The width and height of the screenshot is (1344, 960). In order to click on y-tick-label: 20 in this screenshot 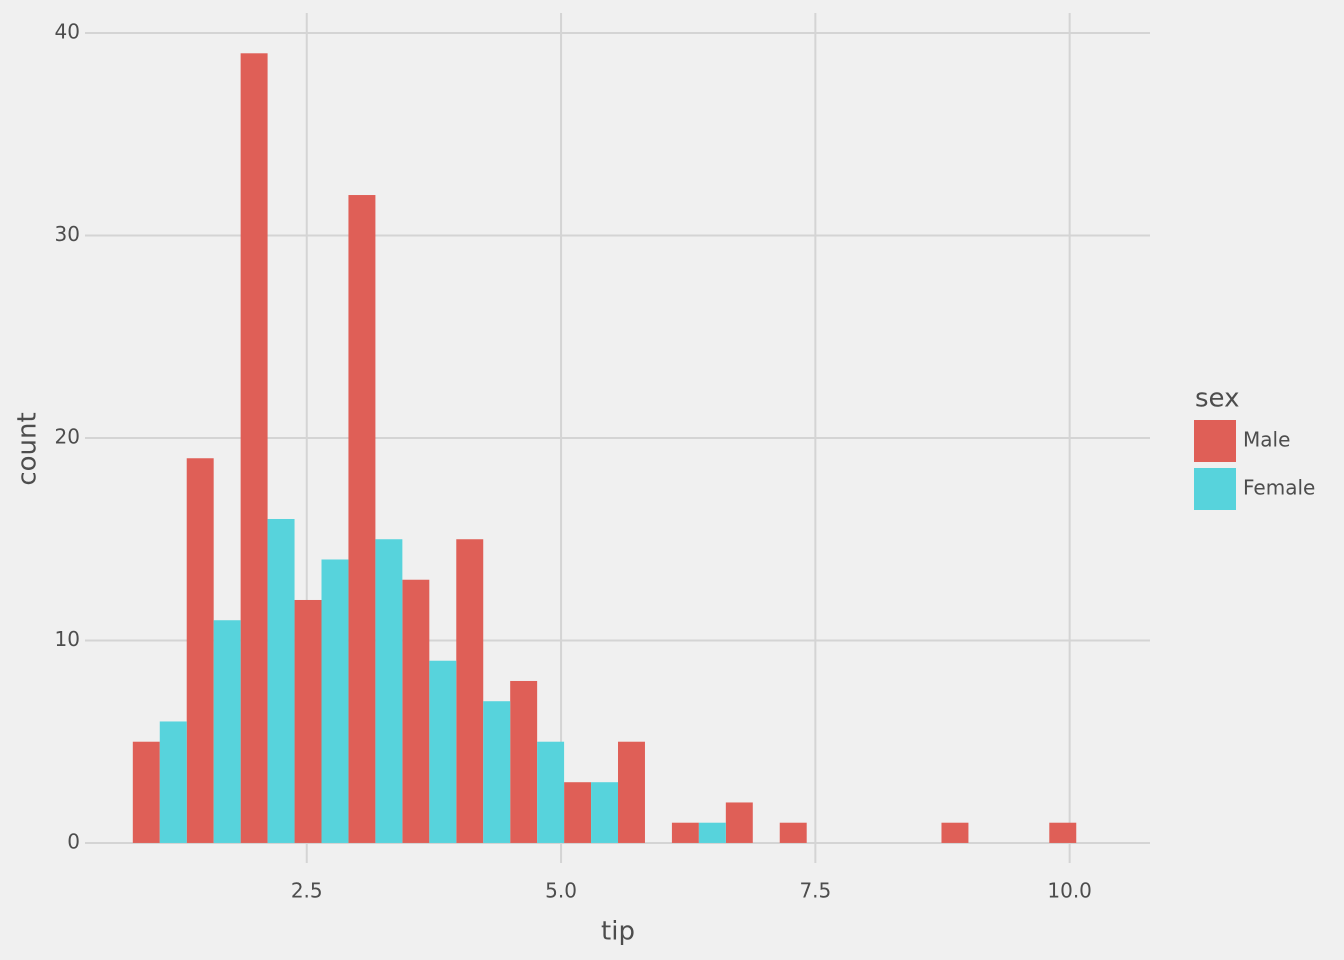, I will do `click(67, 437)`.